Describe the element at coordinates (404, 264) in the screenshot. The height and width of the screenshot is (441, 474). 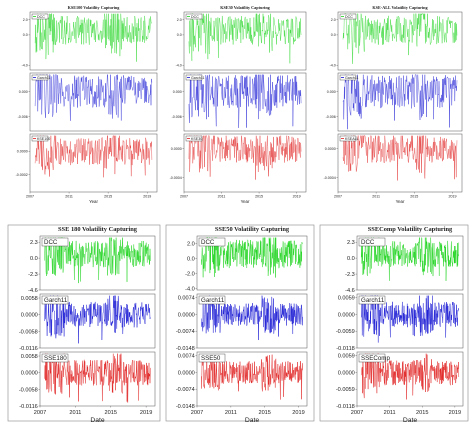
I see `panel-dcc: 2.3 0.0 -2.3 -4.6 DCC` at that location.